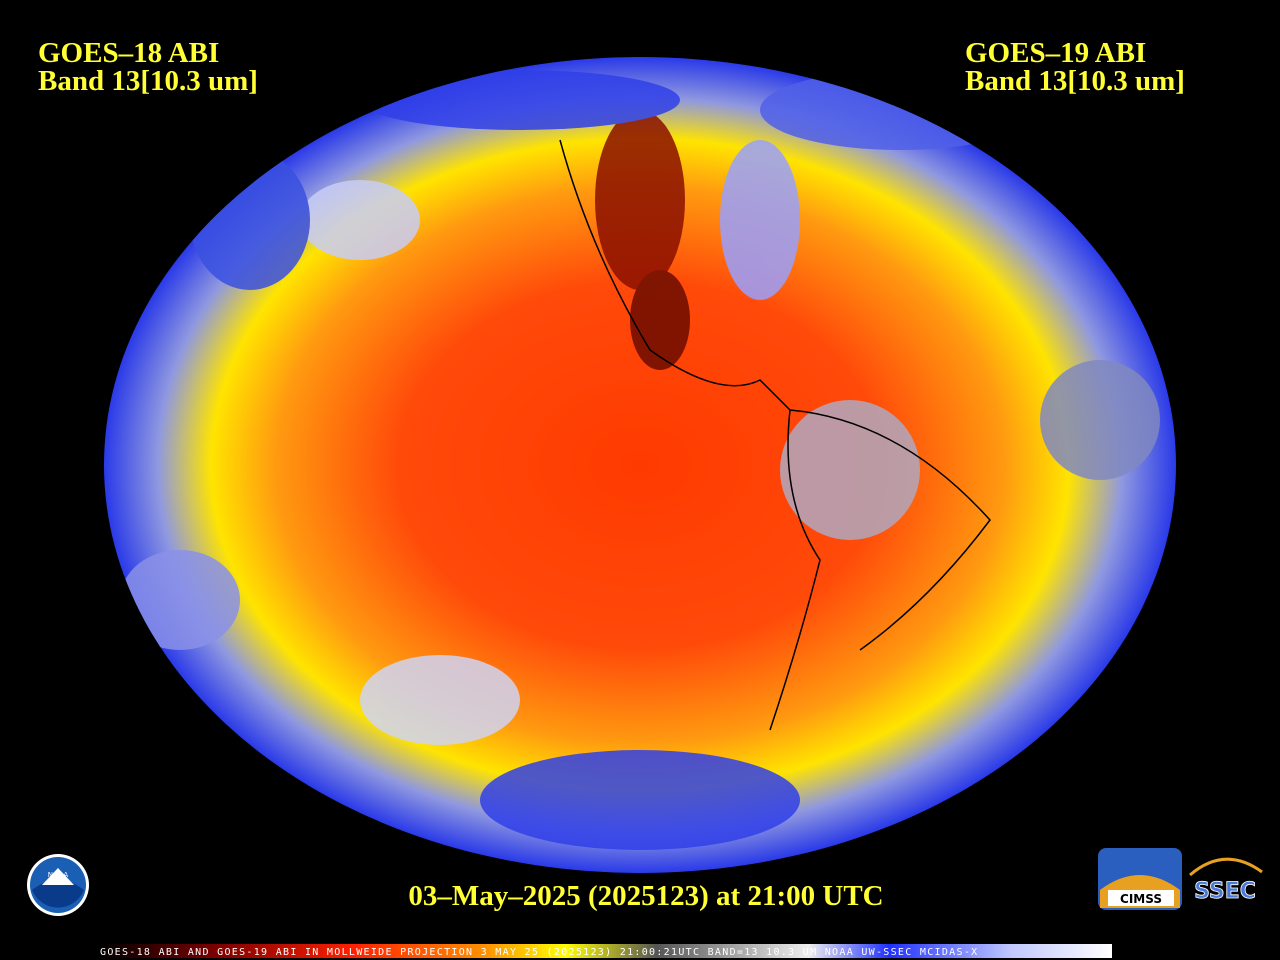  What do you see at coordinates (58, 875) in the screenshot?
I see `noaa-label: NOAA` at bounding box center [58, 875].